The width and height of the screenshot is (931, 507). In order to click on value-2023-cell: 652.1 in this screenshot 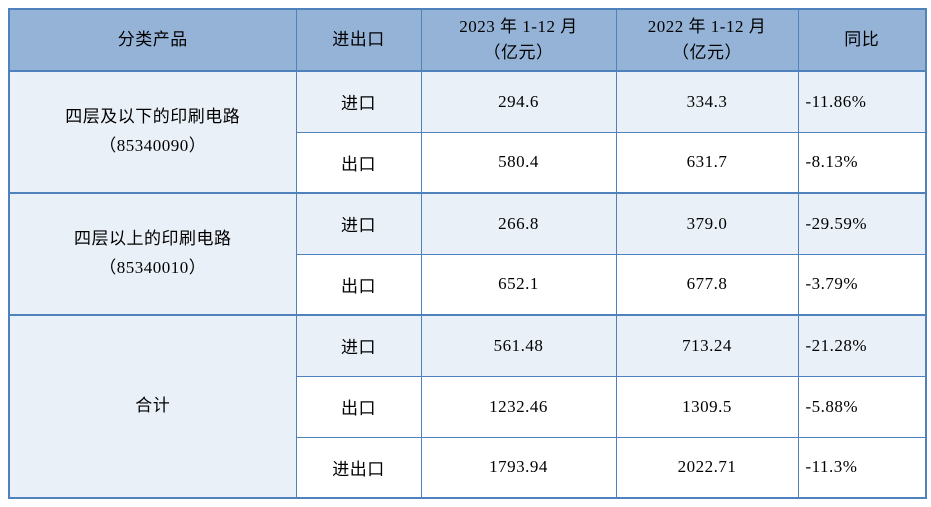, I will do `click(518, 284)`.